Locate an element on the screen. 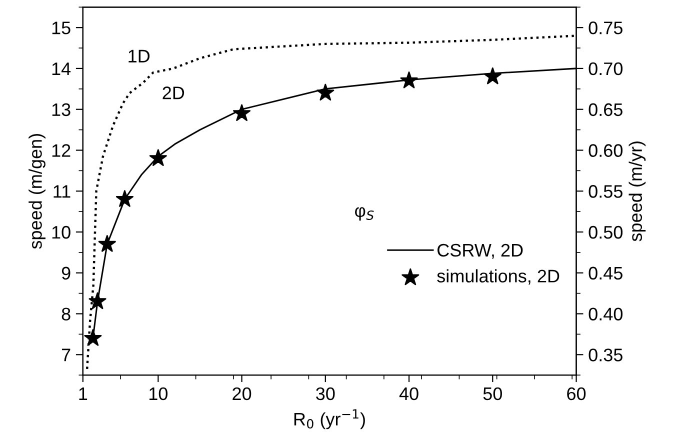 This screenshot has height=446, width=674. x-tick-label: 30 is located at coordinates (325, 393).